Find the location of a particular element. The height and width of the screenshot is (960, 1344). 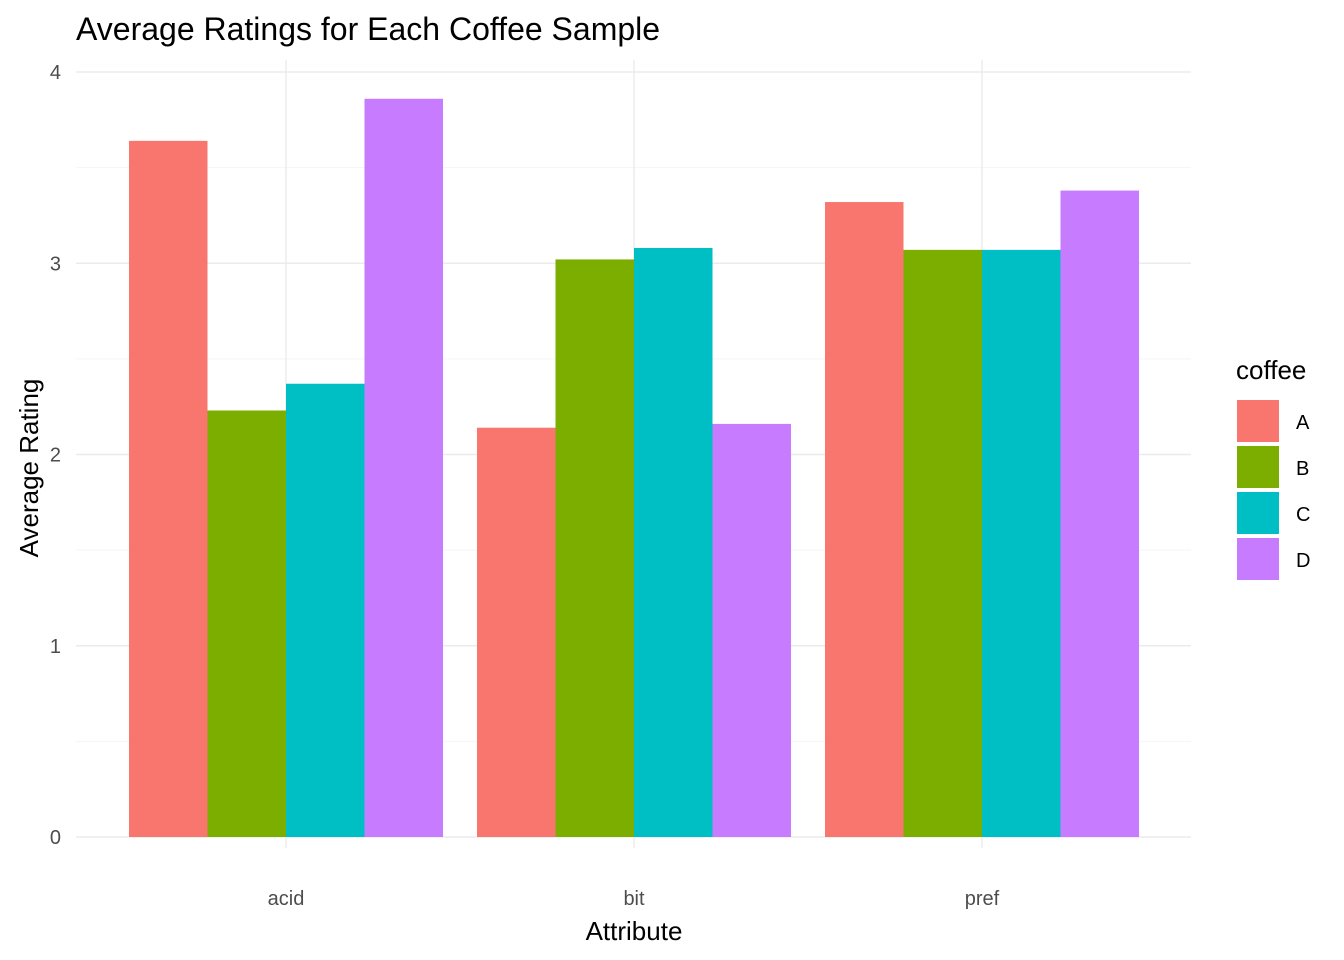

y-axis-ticks: 0 1 2 3 4 is located at coordinates (55, 455).